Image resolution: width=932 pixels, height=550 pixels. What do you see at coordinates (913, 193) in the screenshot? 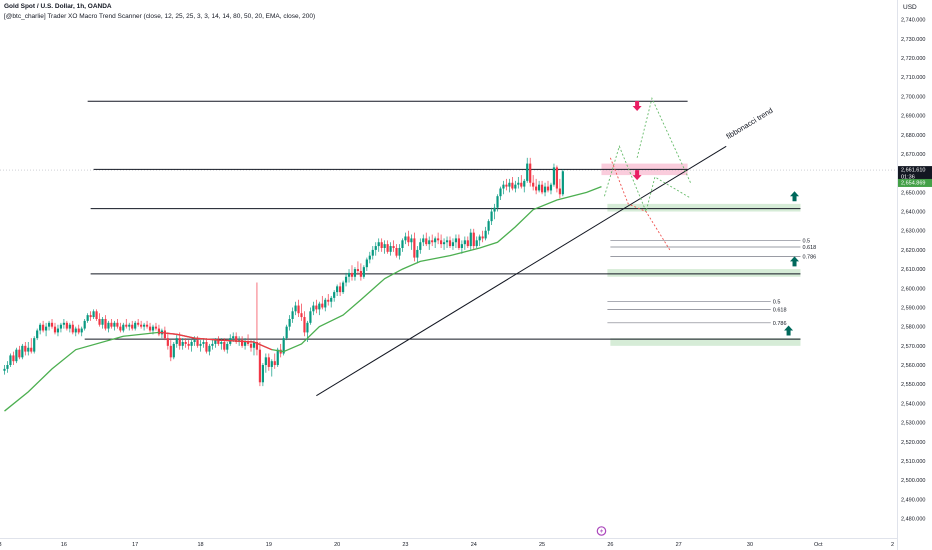
I see `price-tick-label: 2,650.000` at bounding box center [913, 193].